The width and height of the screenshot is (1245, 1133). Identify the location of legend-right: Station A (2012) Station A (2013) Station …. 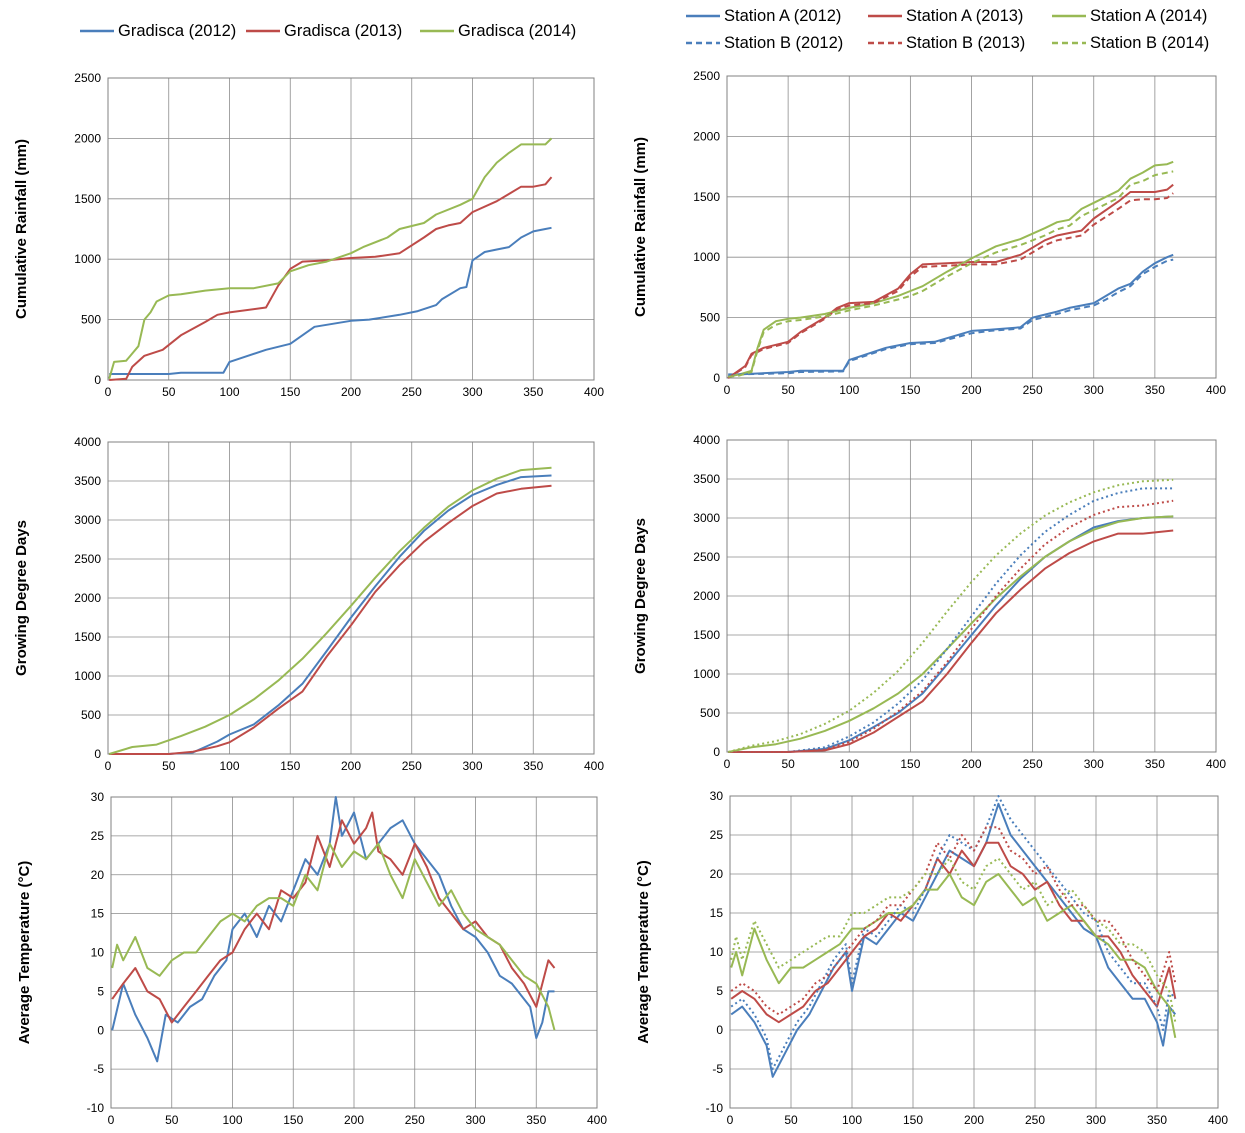
(947, 29).